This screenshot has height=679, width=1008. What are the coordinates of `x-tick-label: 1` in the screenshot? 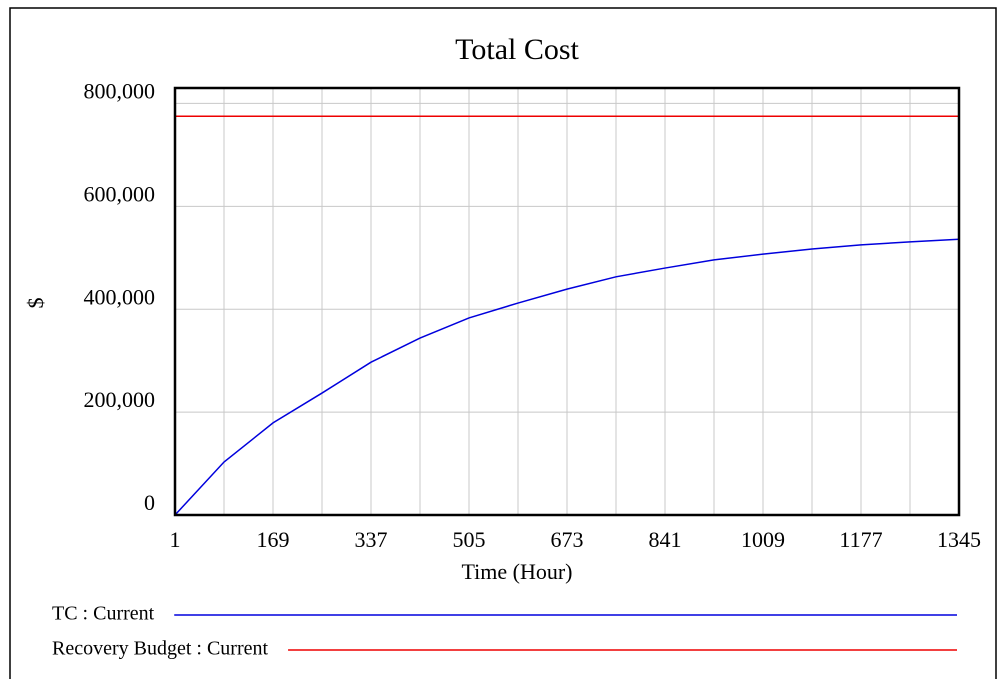 It's located at (175, 539).